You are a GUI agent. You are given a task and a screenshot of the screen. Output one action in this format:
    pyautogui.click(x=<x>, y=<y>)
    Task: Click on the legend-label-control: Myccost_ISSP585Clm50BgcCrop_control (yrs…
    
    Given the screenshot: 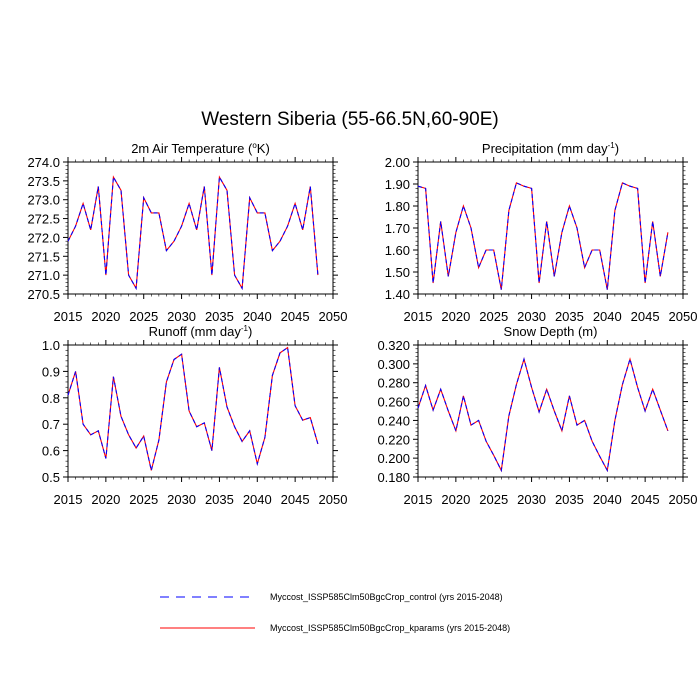 What is the action you would take?
    pyautogui.click(x=386, y=597)
    